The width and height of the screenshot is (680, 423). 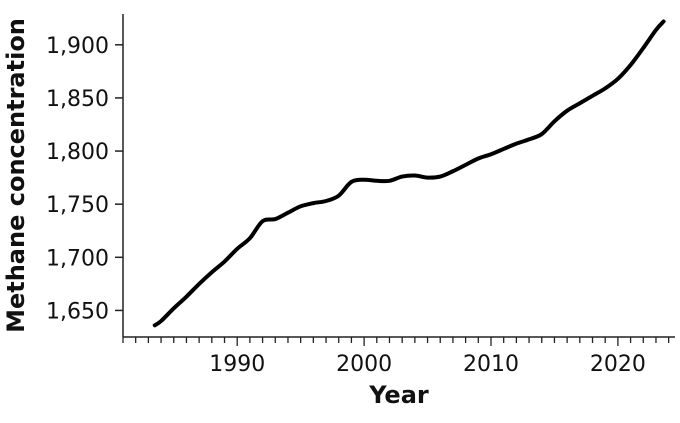 I want to click on y-axis-title: Methane concentration, so click(x=16, y=175).